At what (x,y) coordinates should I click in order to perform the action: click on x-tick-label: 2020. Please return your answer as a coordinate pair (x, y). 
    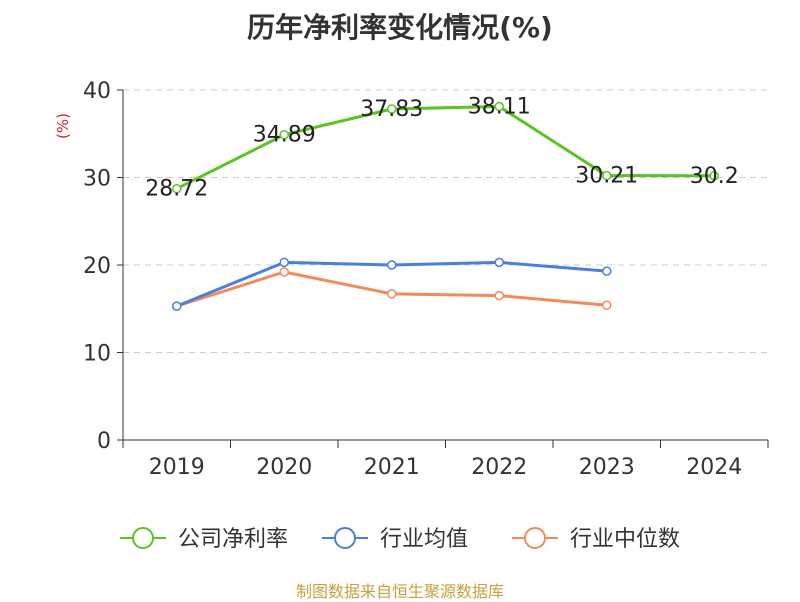
    Looking at the image, I should click on (284, 467).